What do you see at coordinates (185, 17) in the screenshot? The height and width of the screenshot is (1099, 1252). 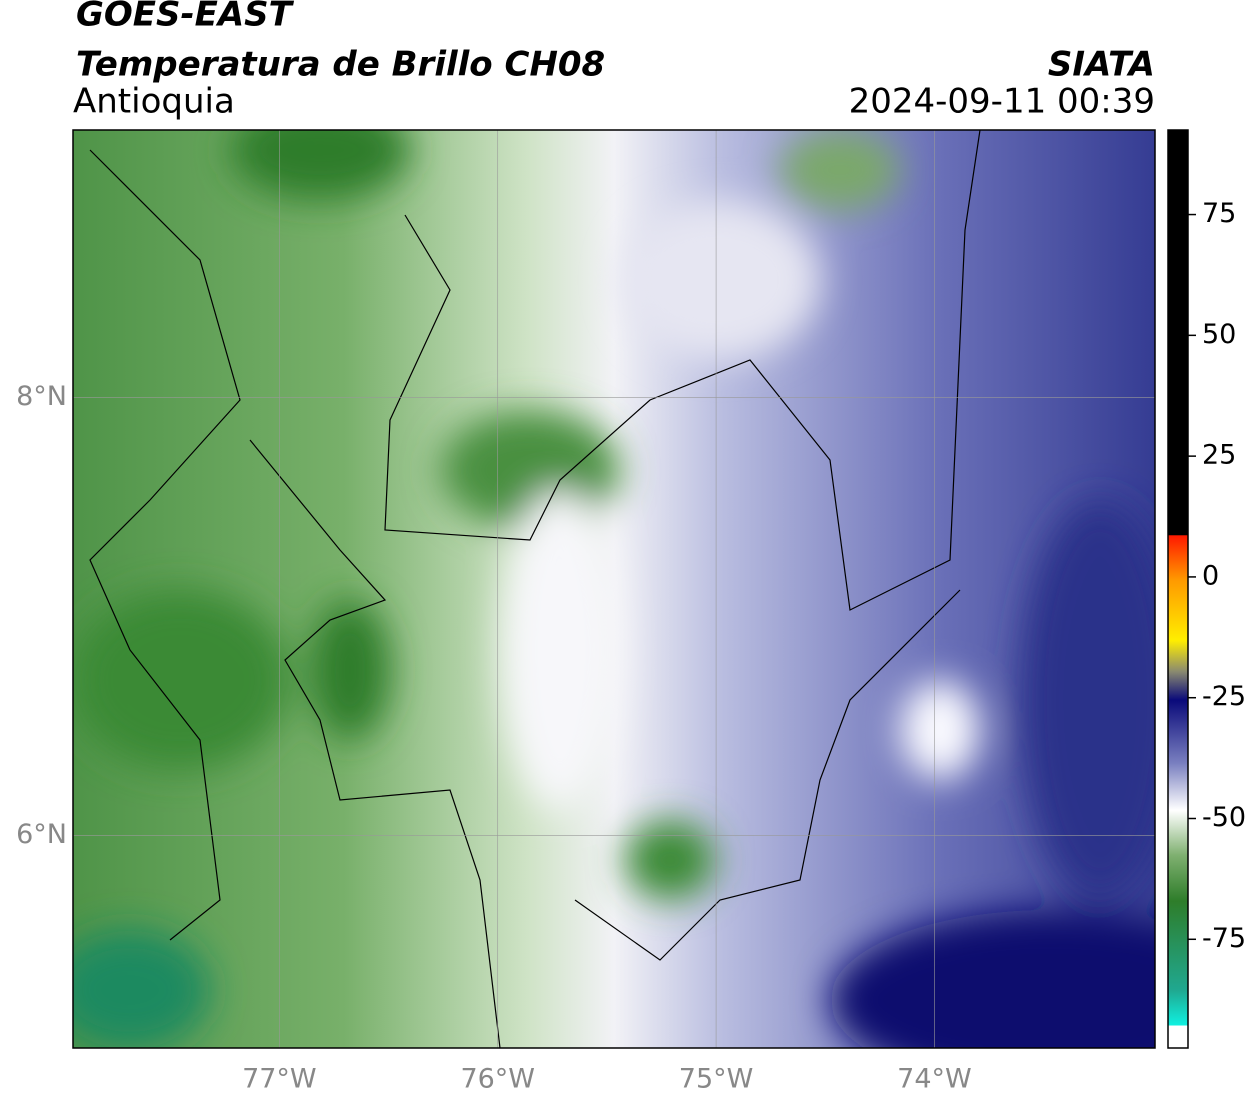 I see `title: GOES-EAST` at bounding box center [185, 17].